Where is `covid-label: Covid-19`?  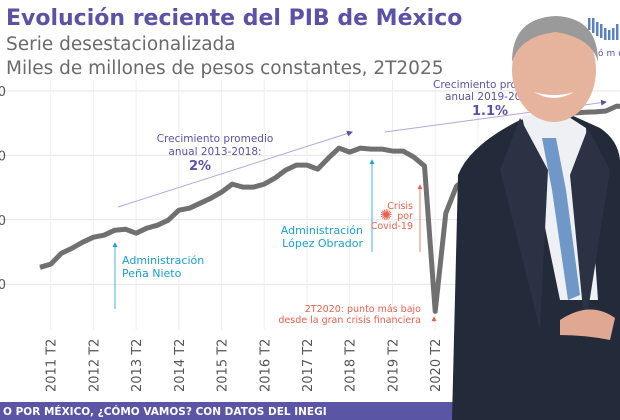 covid-label: Covid-19 is located at coordinates (392, 226).